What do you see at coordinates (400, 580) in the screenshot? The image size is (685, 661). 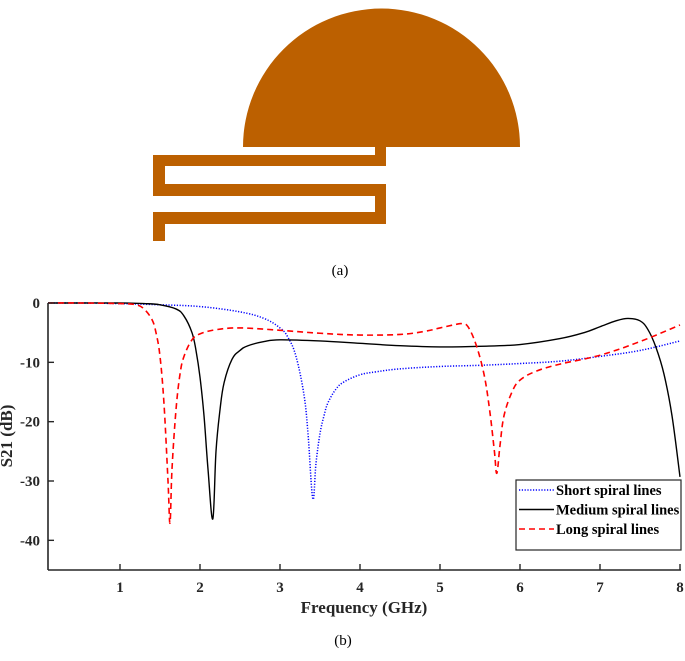 I see `x-ticks: 1 2 3 4 5 6 7 8` at bounding box center [400, 580].